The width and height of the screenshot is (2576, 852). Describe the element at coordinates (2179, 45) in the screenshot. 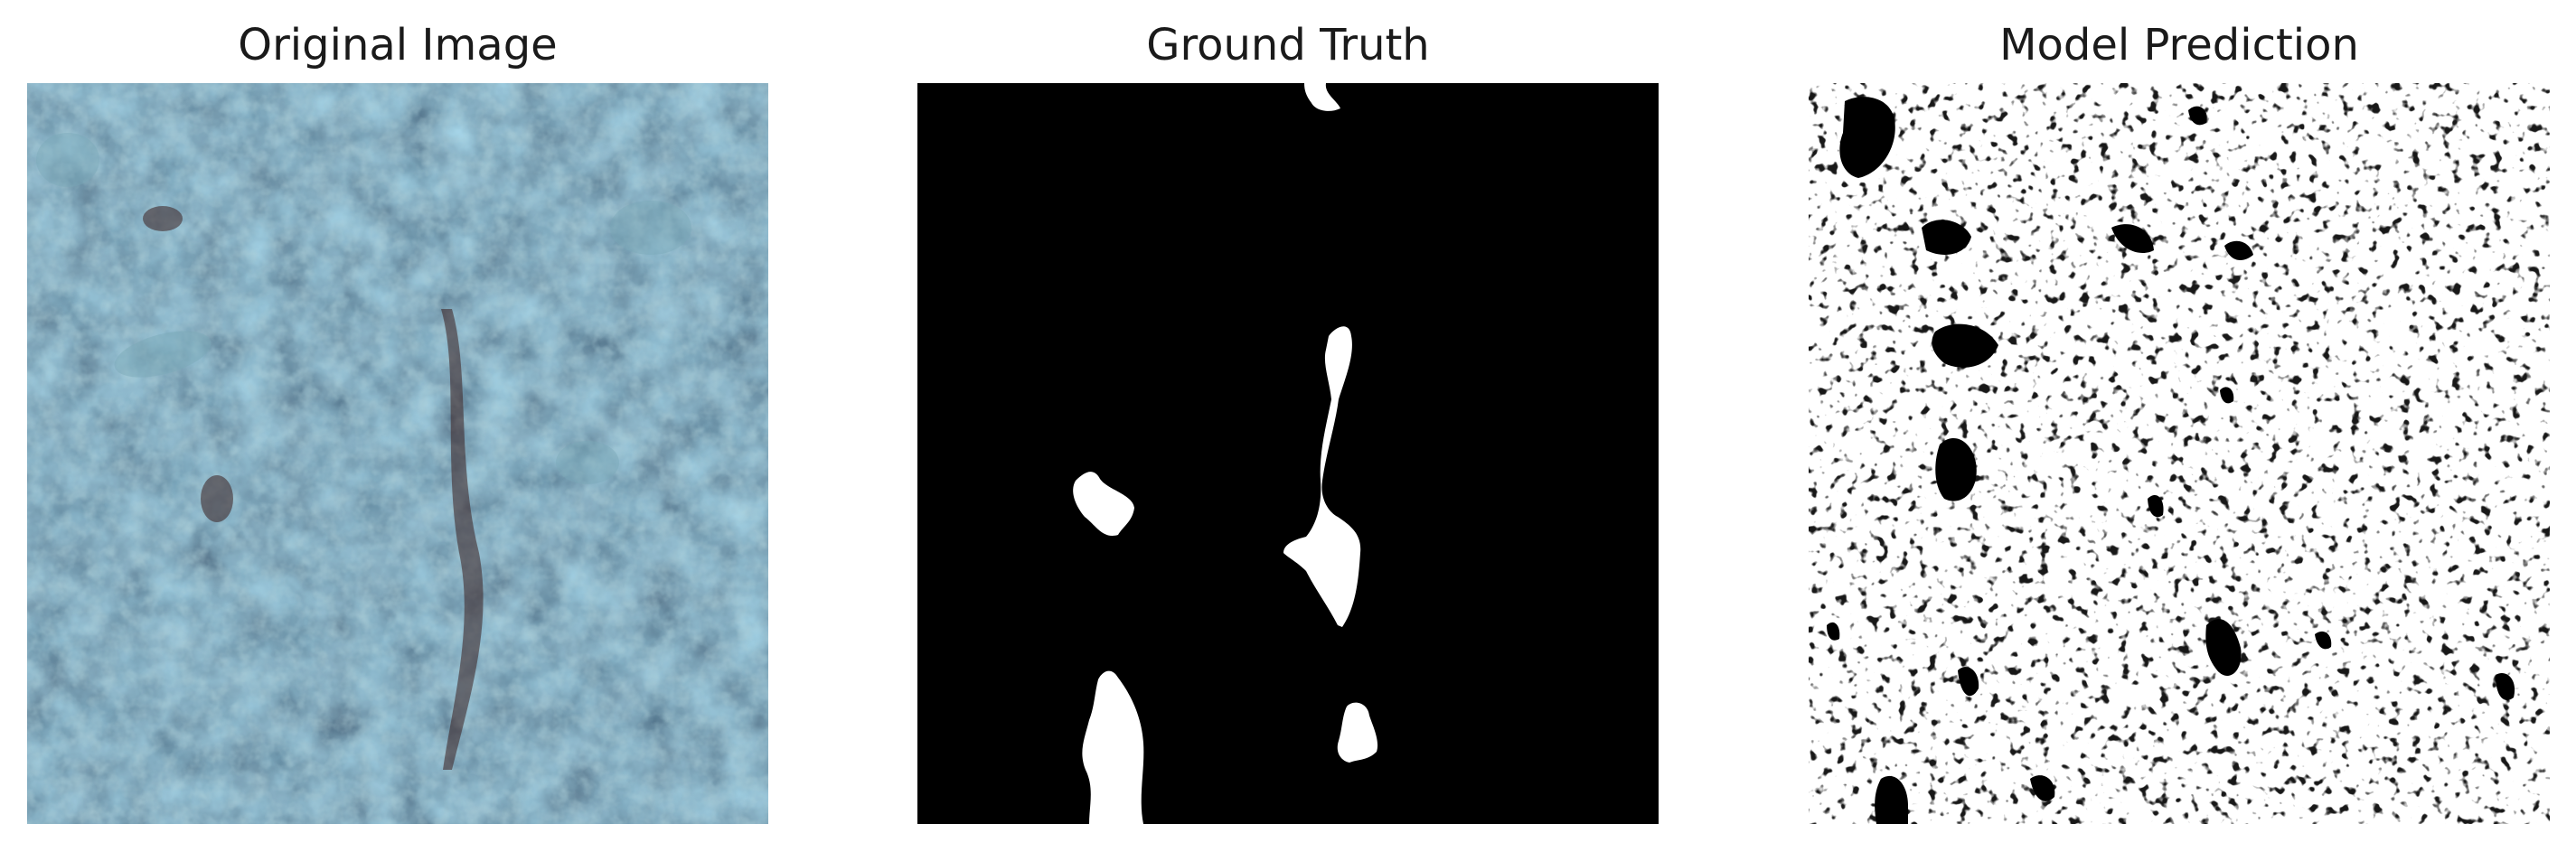

I see `panel-title-model-prediction: Model Prediction` at that location.